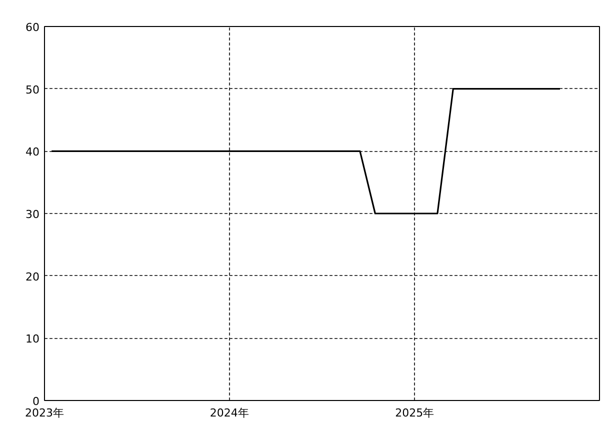  What do you see at coordinates (33, 214) in the screenshot?
I see `y-tick-label: 30` at bounding box center [33, 214].